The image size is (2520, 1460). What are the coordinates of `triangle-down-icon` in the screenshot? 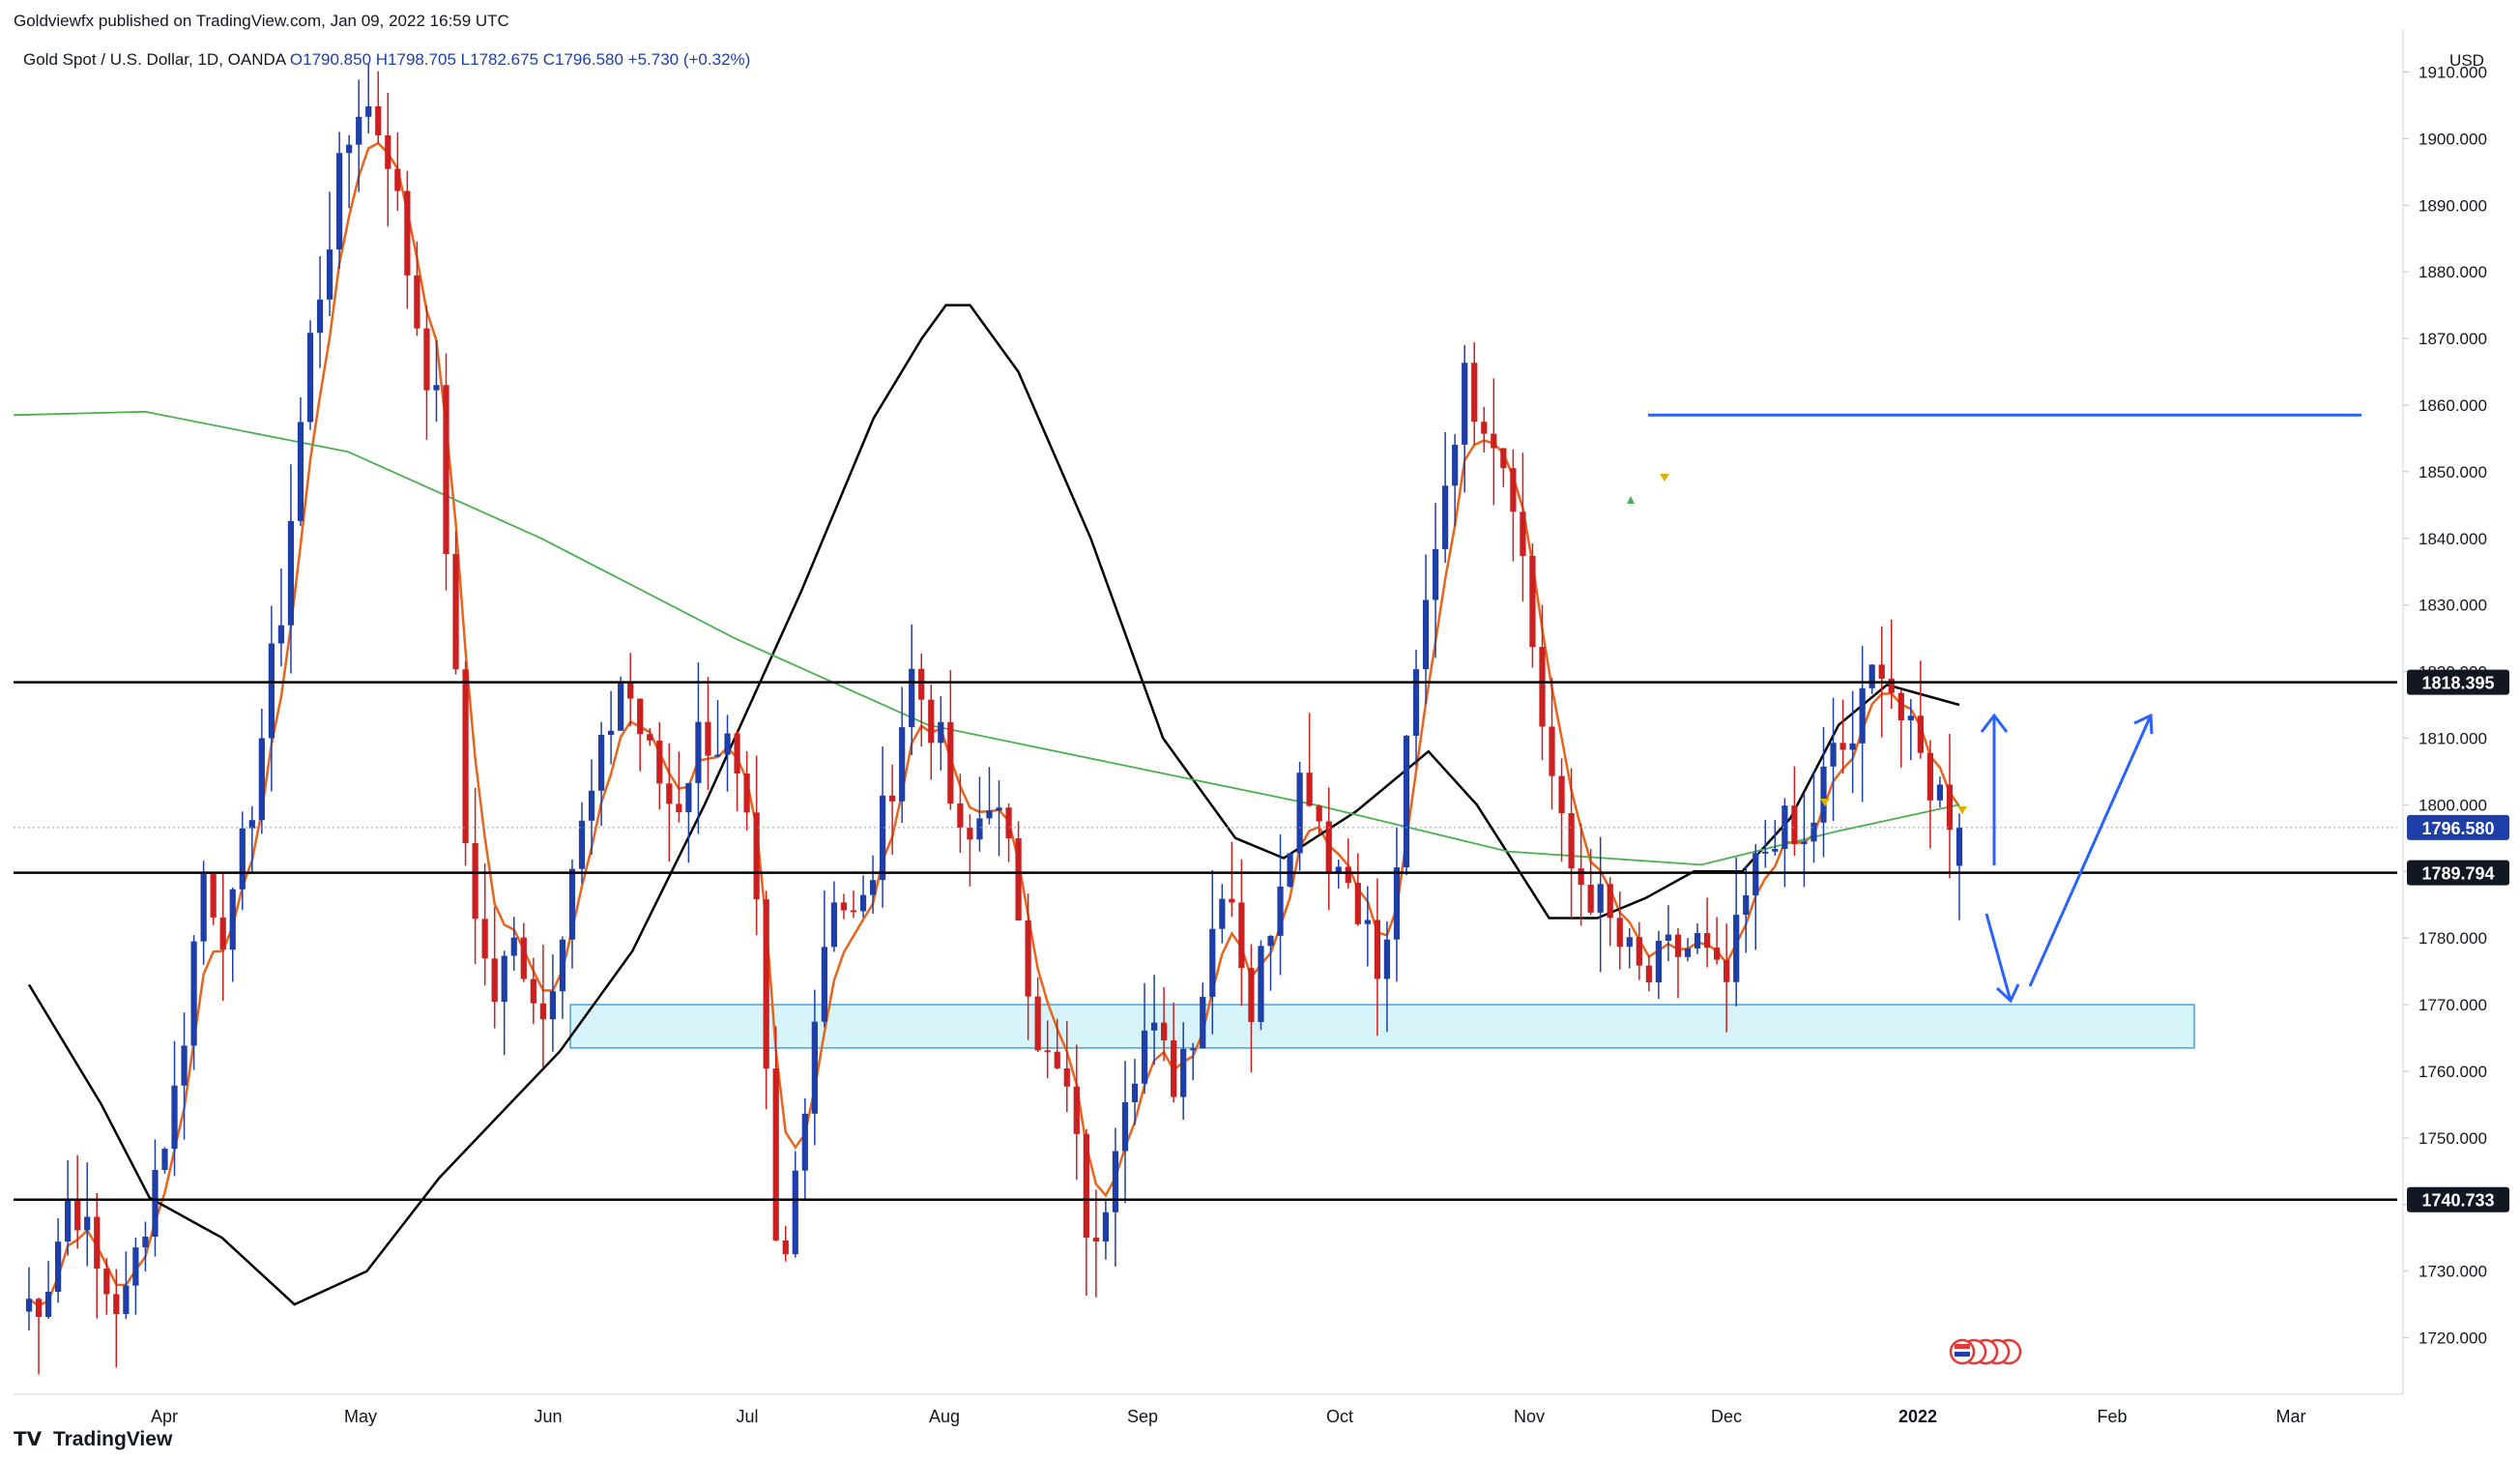 It's located at (1664, 478).